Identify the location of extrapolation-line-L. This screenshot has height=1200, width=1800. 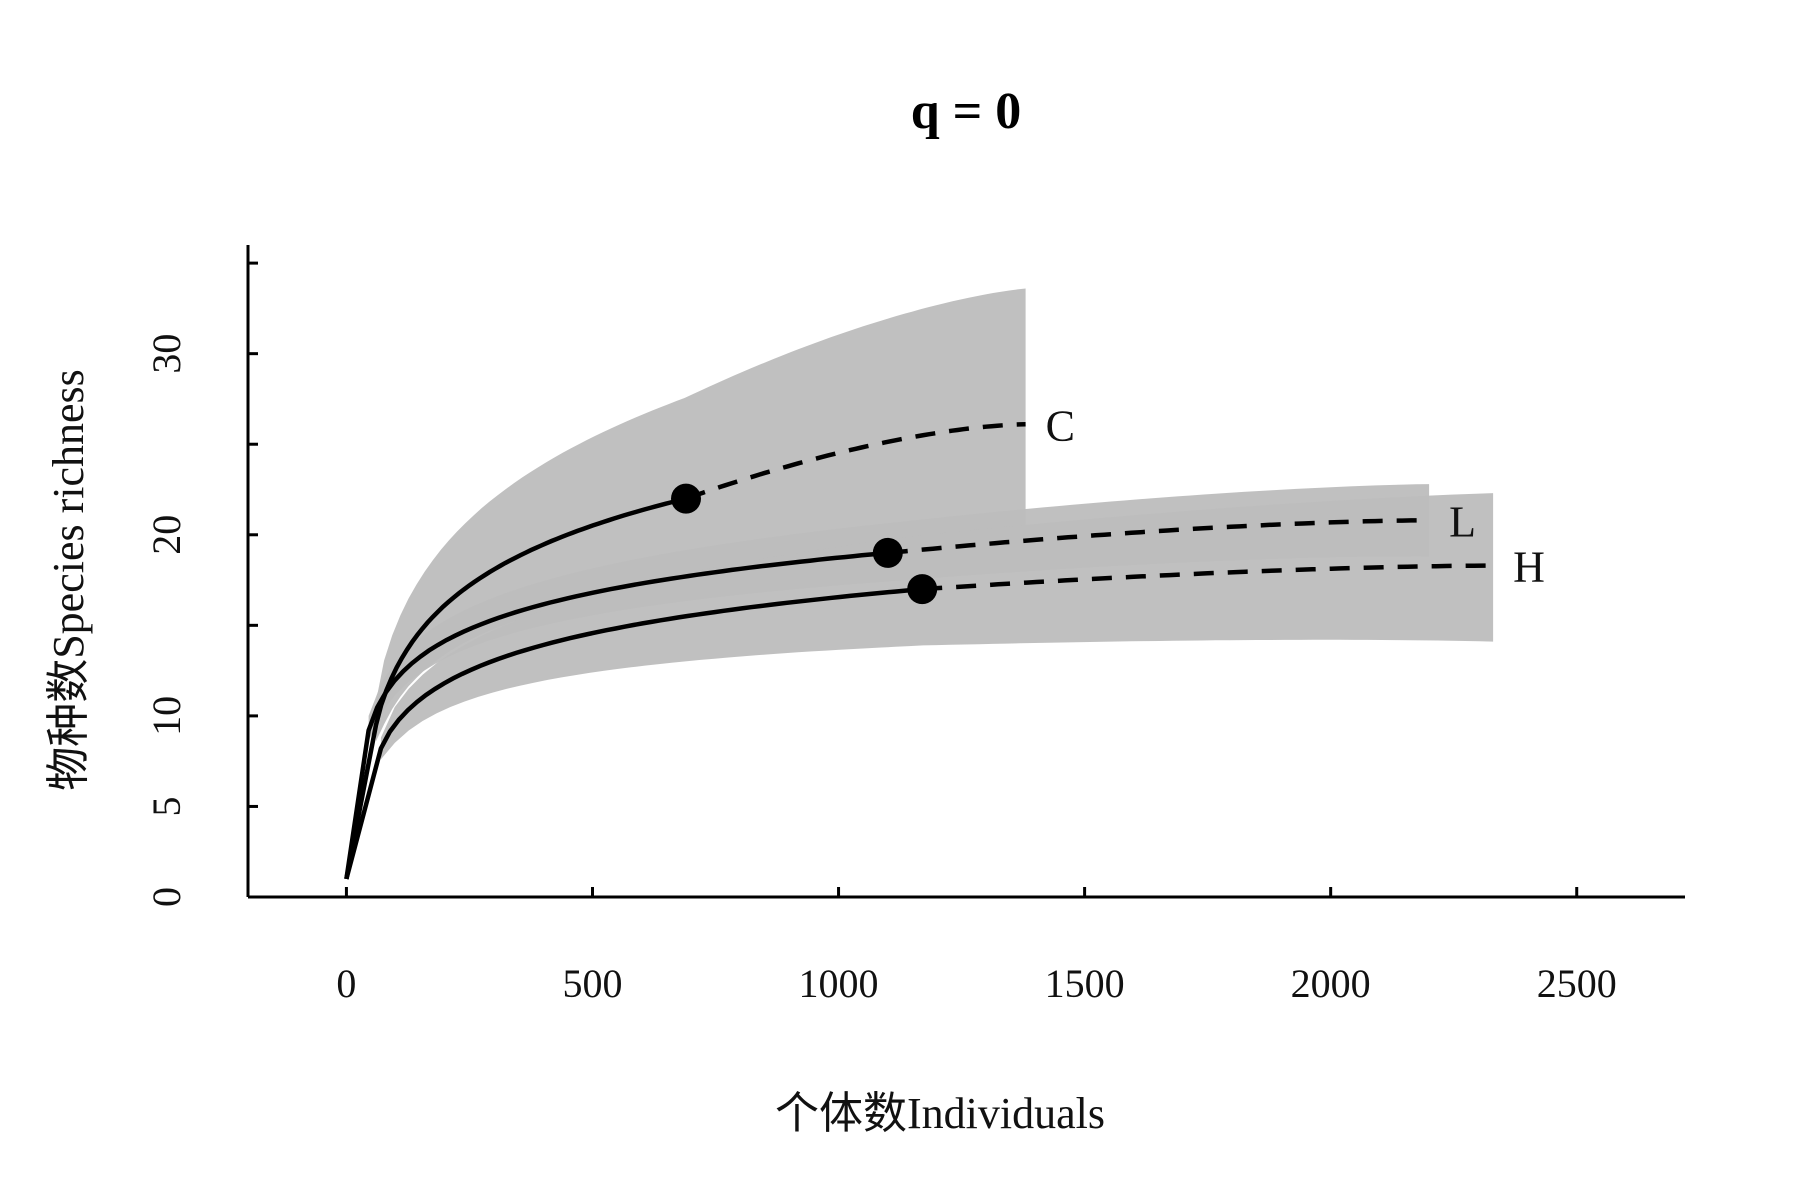
(1158, 537).